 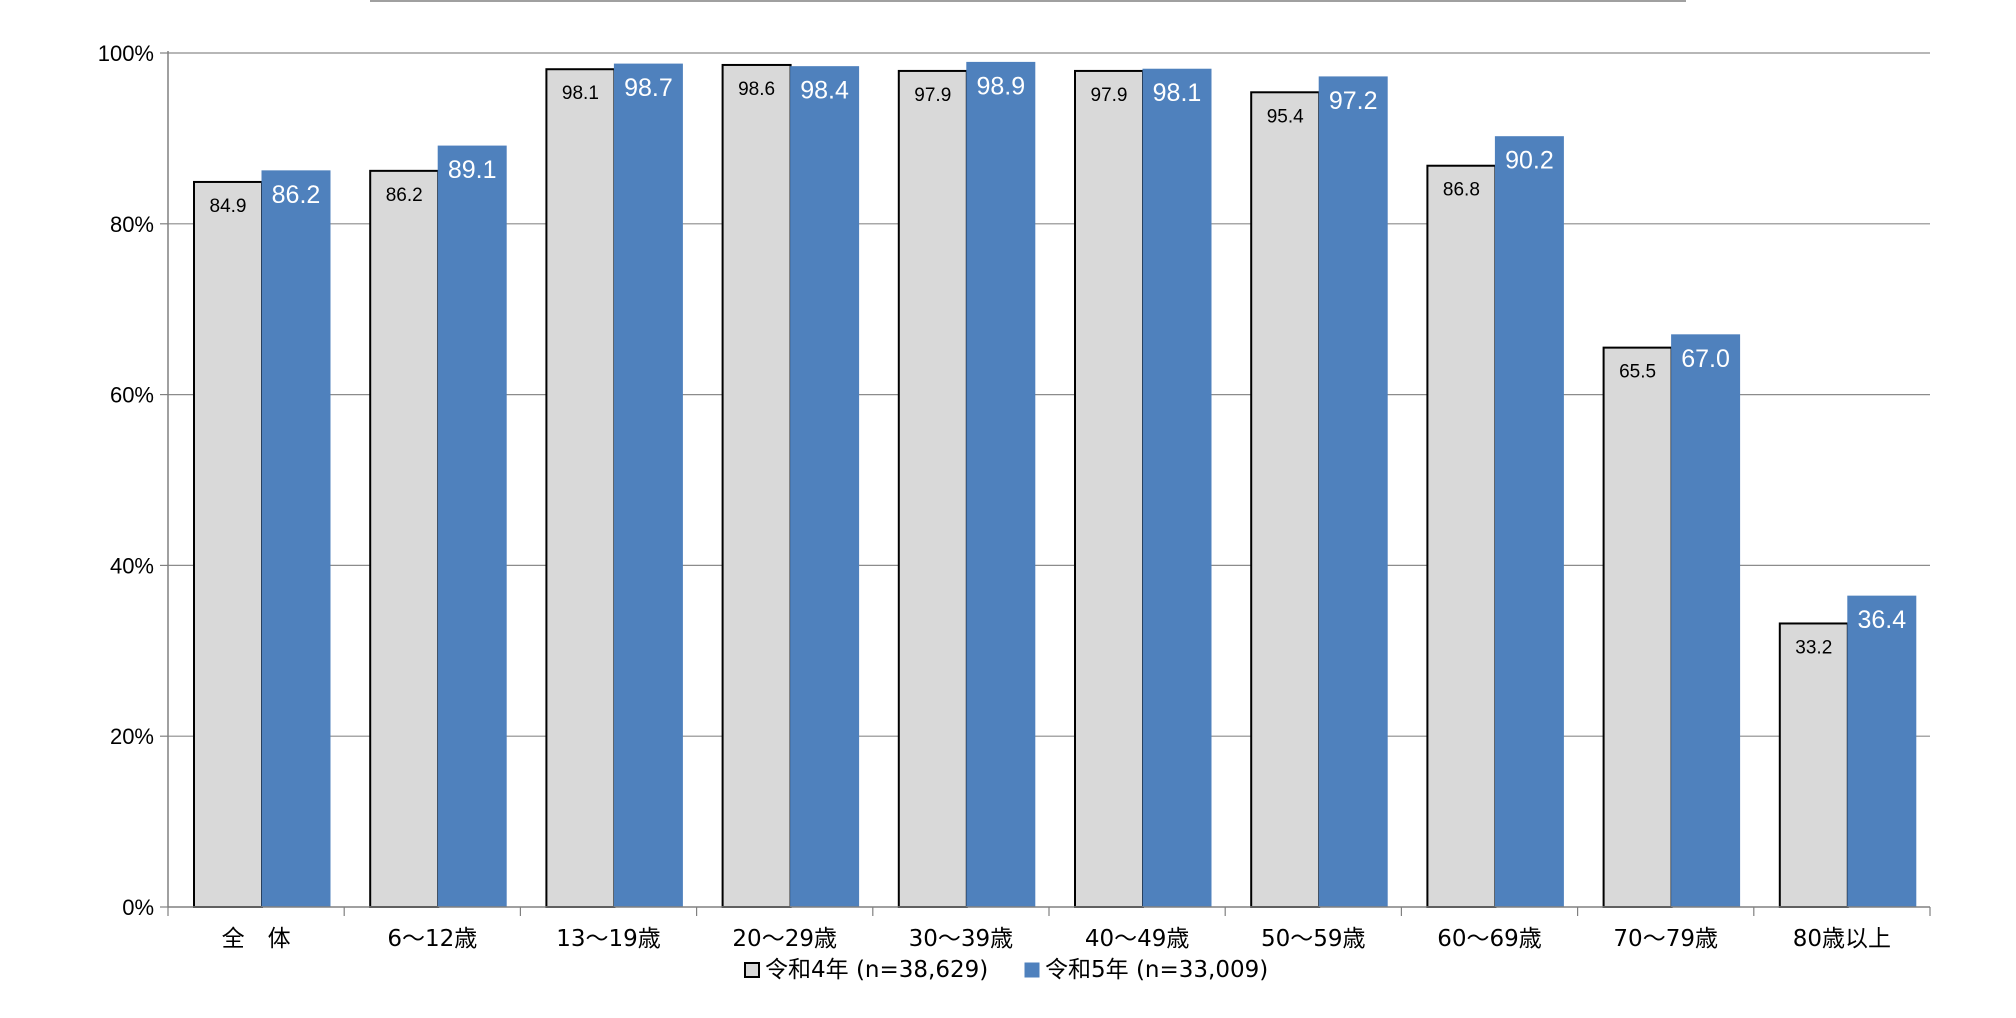 I want to click on x-category-label: 20～29歳, so click(x=784, y=939).